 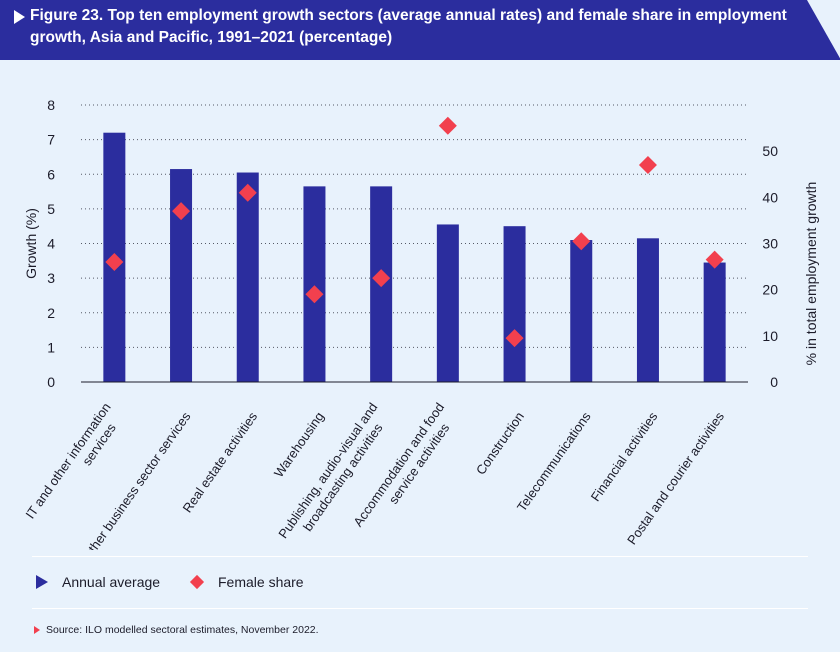 What do you see at coordinates (774, 382) in the screenshot?
I see `y2-tick-label: 0` at bounding box center [774, 382].